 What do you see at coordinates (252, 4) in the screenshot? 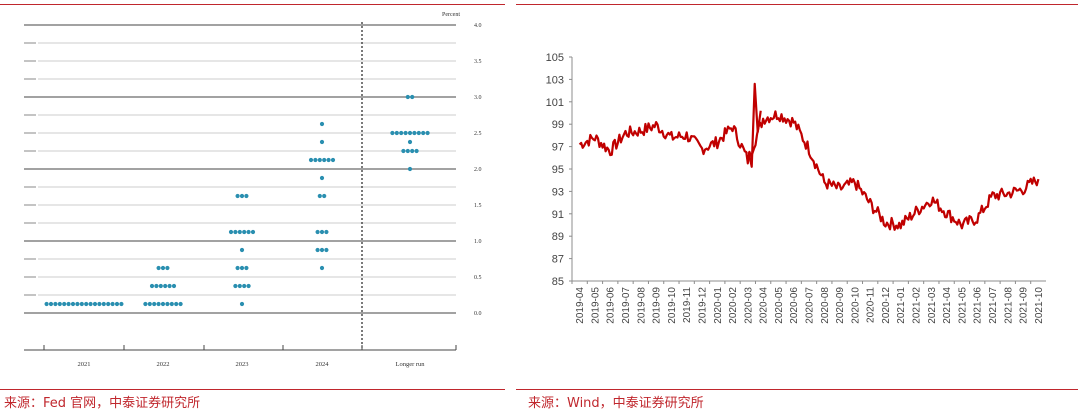
I see `left-top-rule` at bounding box center [252, 4].